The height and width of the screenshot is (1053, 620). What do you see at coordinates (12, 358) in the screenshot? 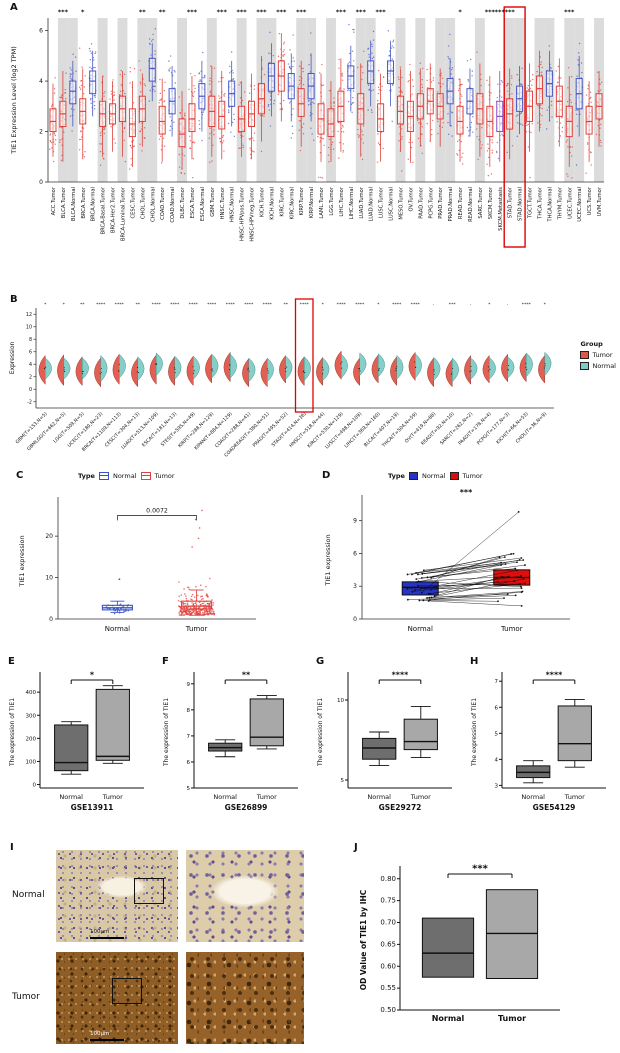
I see `svg-text: Expression` at bounding box center [12, 358].